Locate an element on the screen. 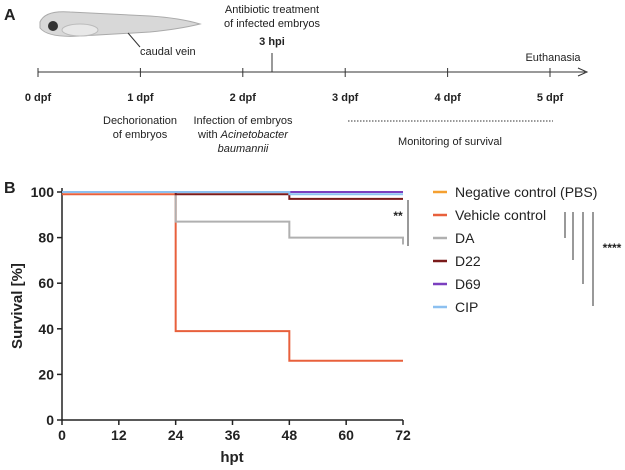 The width and height of the screenshot is (625, 470). label: caudal vein is located at coordinates (168, 52).